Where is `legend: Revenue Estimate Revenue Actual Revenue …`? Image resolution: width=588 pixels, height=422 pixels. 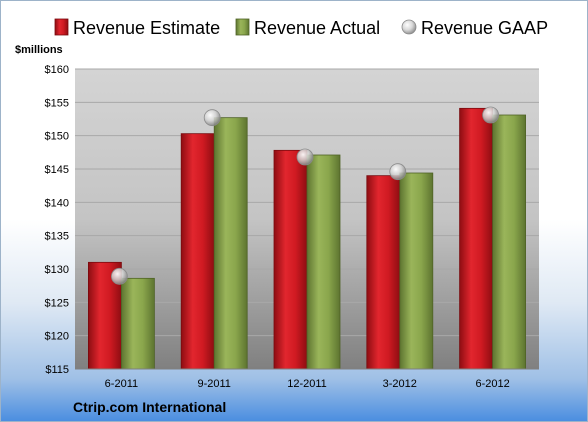
legend: Revenue Estimate Revenue Actual Revenue … is located at coordinates (301, 28).